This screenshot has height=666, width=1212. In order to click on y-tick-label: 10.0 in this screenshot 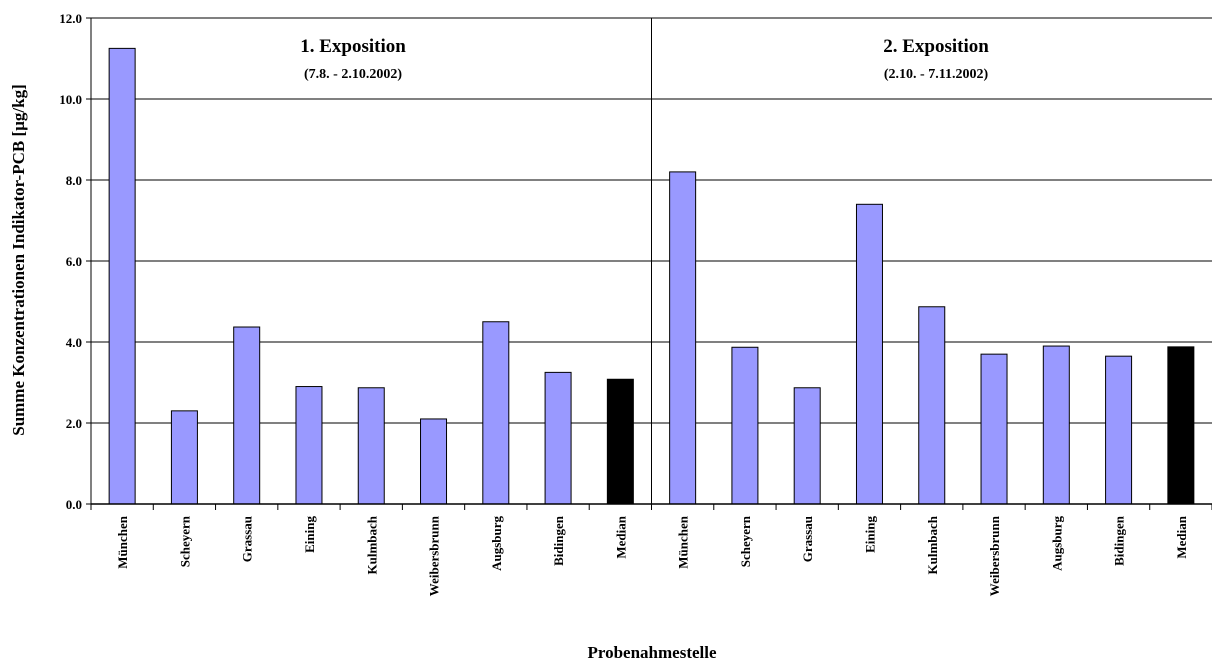, I will do `click(70, 99)`.